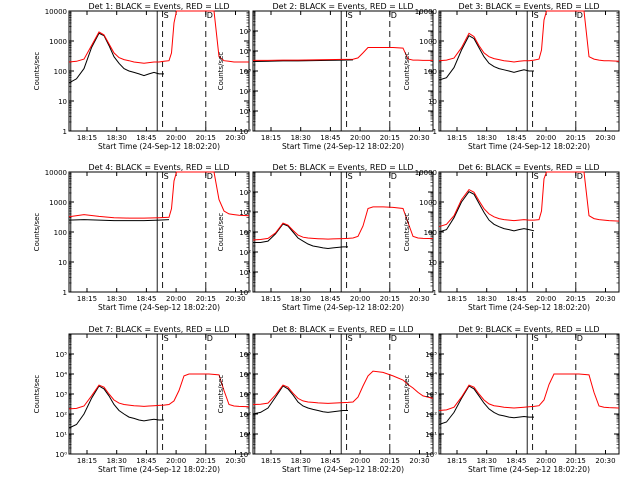  Describe the element at coordinates (343, 329) in the screenshot. I see `panel-title: Det 8: BLACK = Events, RED = LLD` at that location.